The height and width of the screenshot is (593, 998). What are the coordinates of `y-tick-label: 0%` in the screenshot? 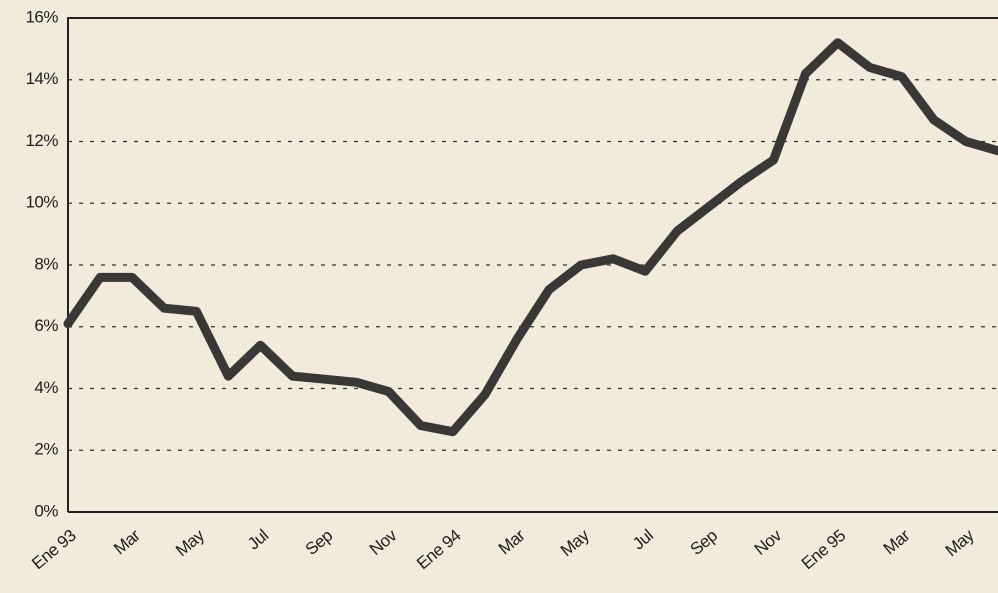 It's located at (46, 510).